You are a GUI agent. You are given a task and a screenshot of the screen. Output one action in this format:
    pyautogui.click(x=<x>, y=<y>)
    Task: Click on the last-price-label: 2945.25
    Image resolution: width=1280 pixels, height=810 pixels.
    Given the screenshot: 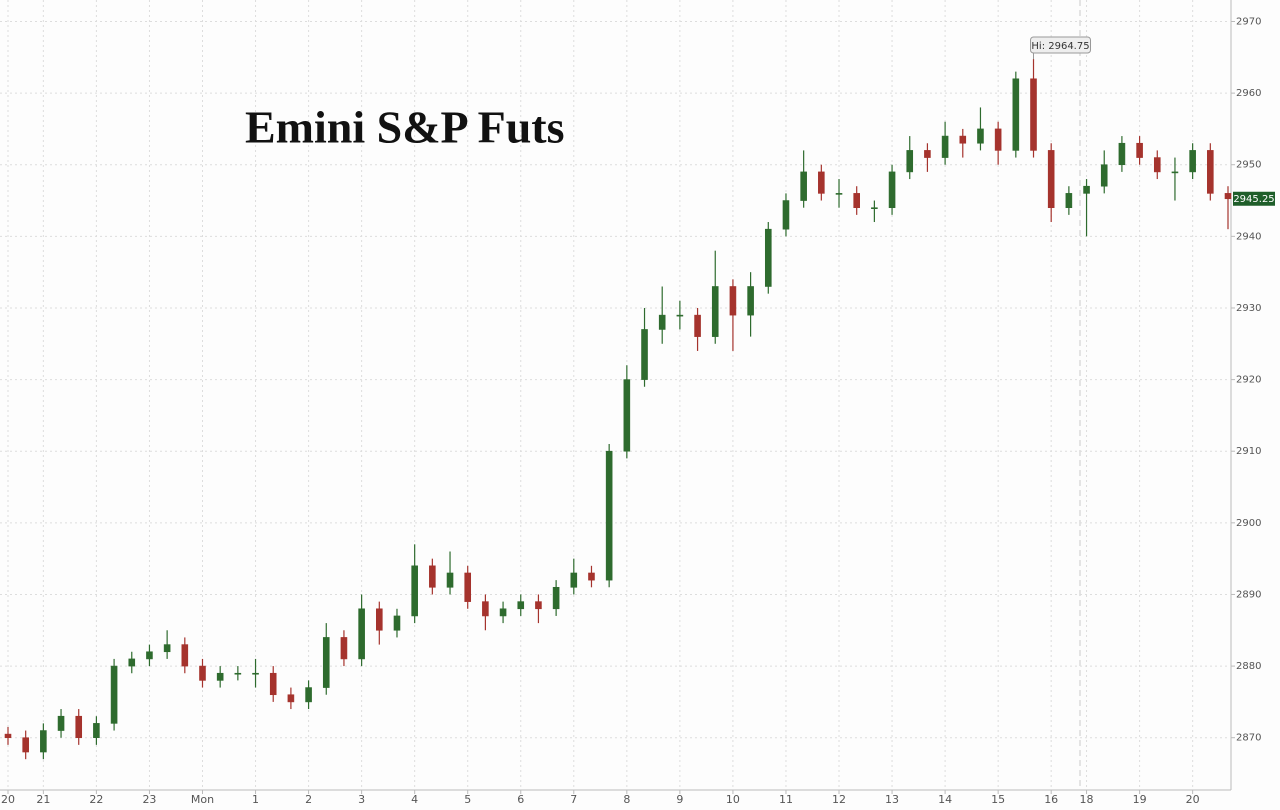 What is the action you would take?
    pyautogui.click(x=1253, y=199)
    